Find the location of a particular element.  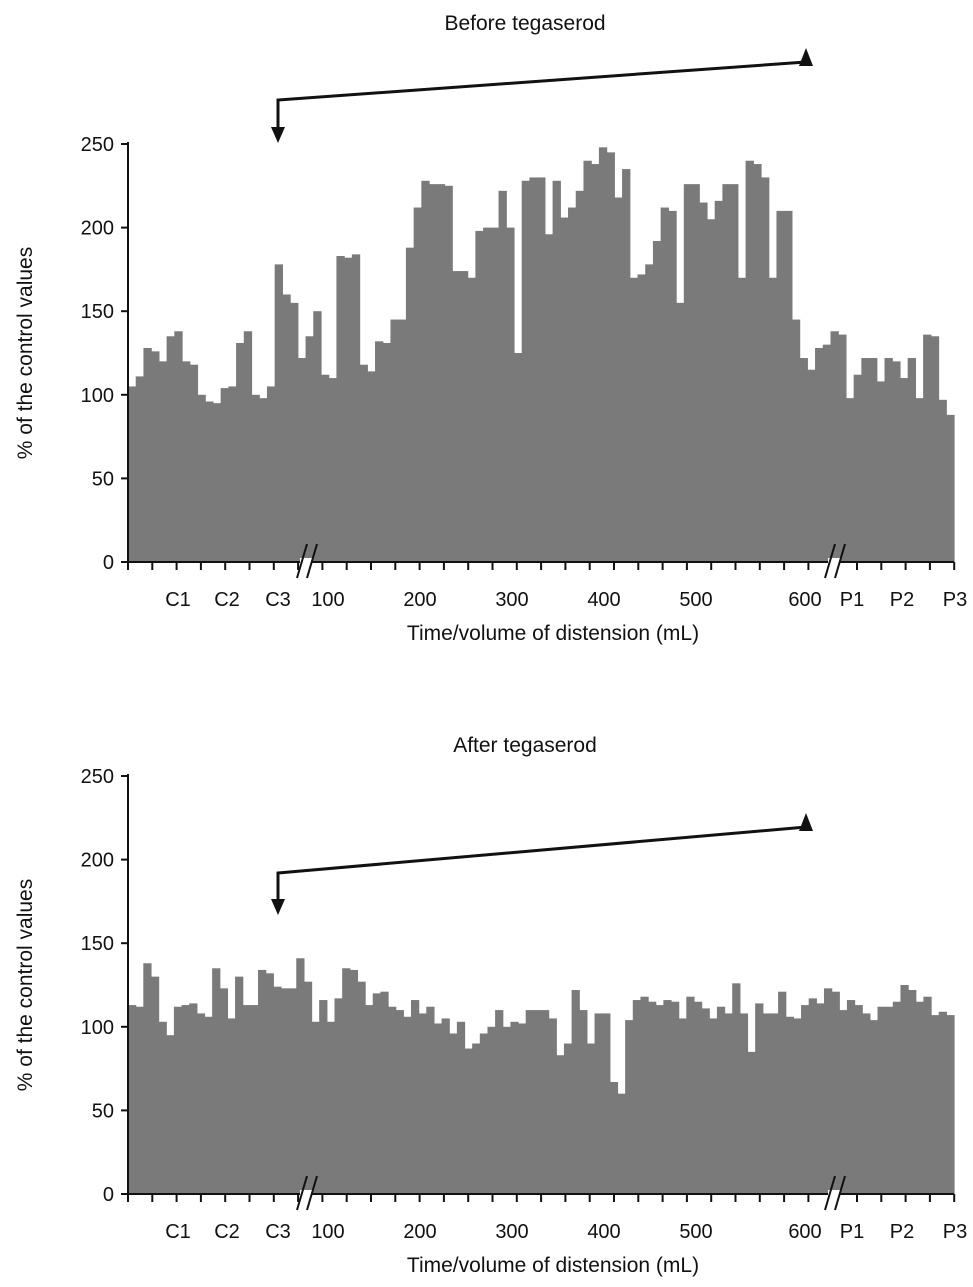

y-tick-label: 150 is located at coordinates (97, 312).